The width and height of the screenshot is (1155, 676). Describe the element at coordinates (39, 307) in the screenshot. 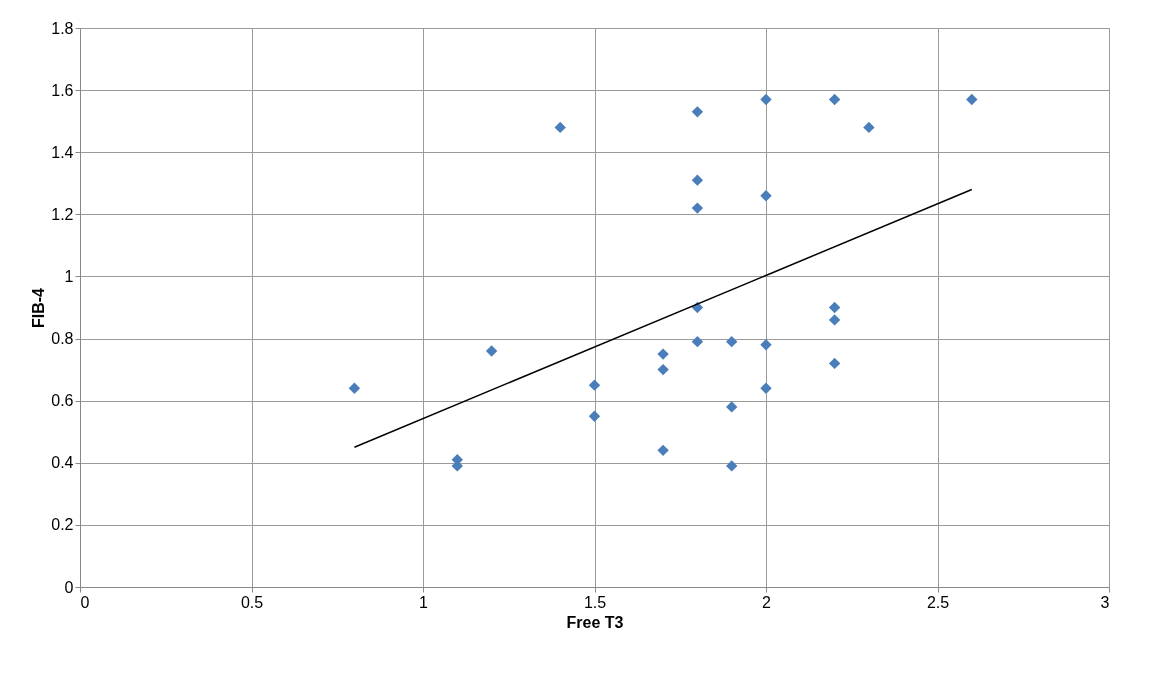

I see `y-axis-title: FIB-4` at that location.